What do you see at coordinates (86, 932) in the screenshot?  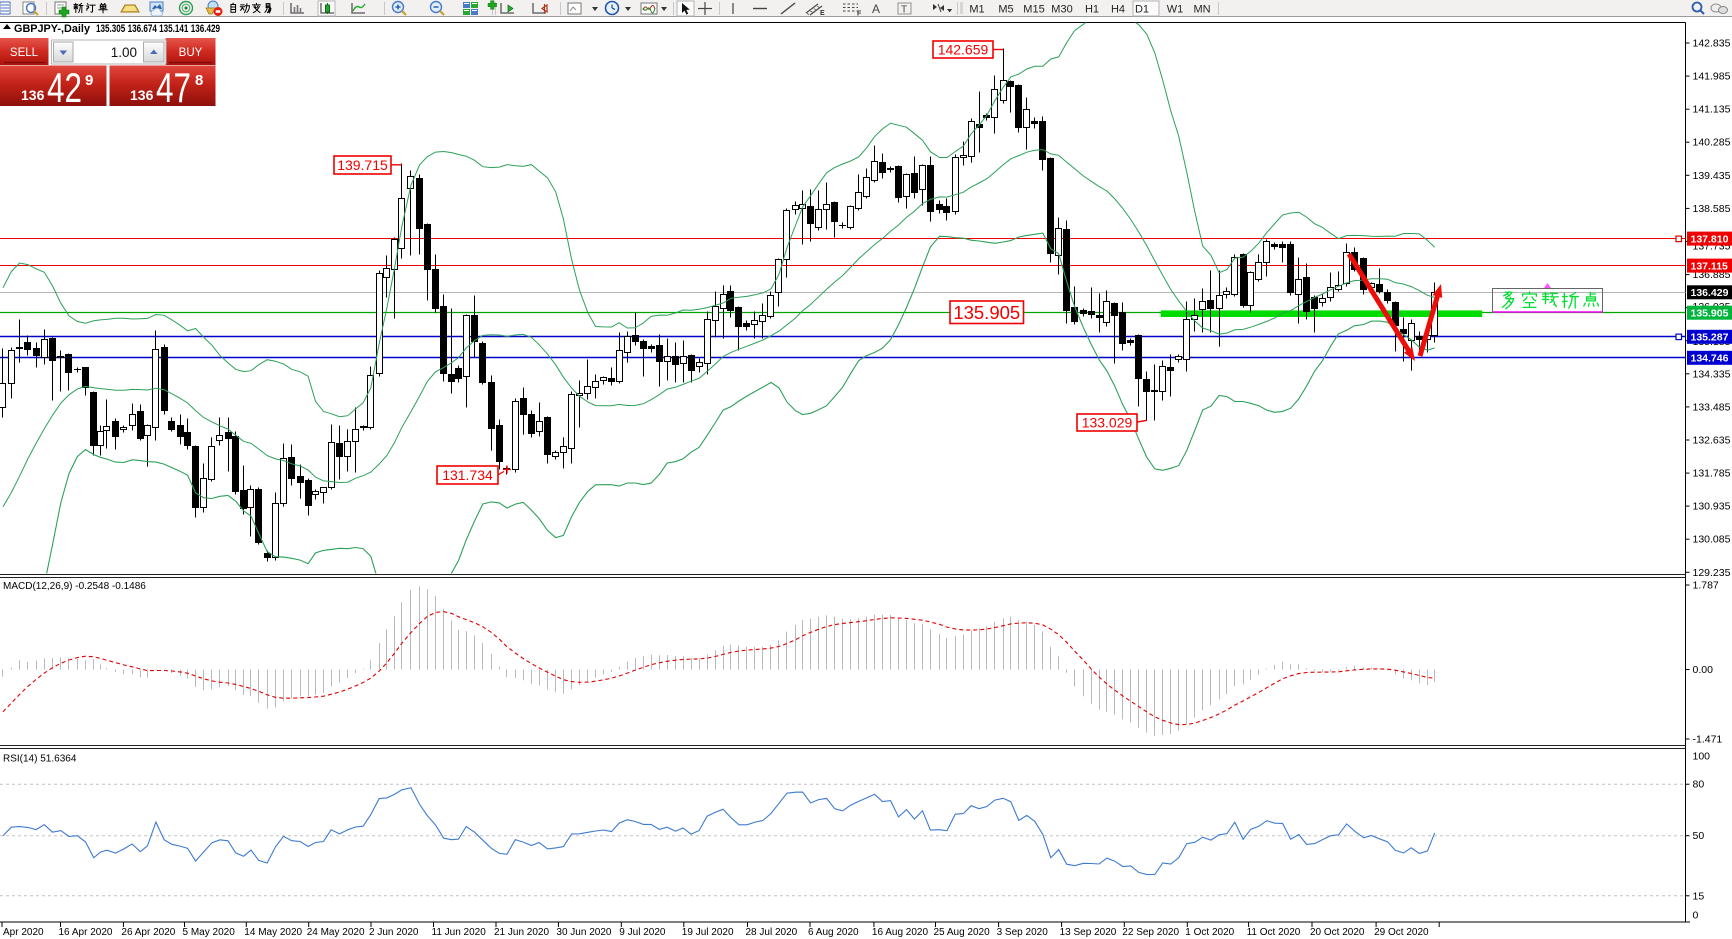 I see `svg-text: 16 Apr 2020` at bounding box center [86, 932].